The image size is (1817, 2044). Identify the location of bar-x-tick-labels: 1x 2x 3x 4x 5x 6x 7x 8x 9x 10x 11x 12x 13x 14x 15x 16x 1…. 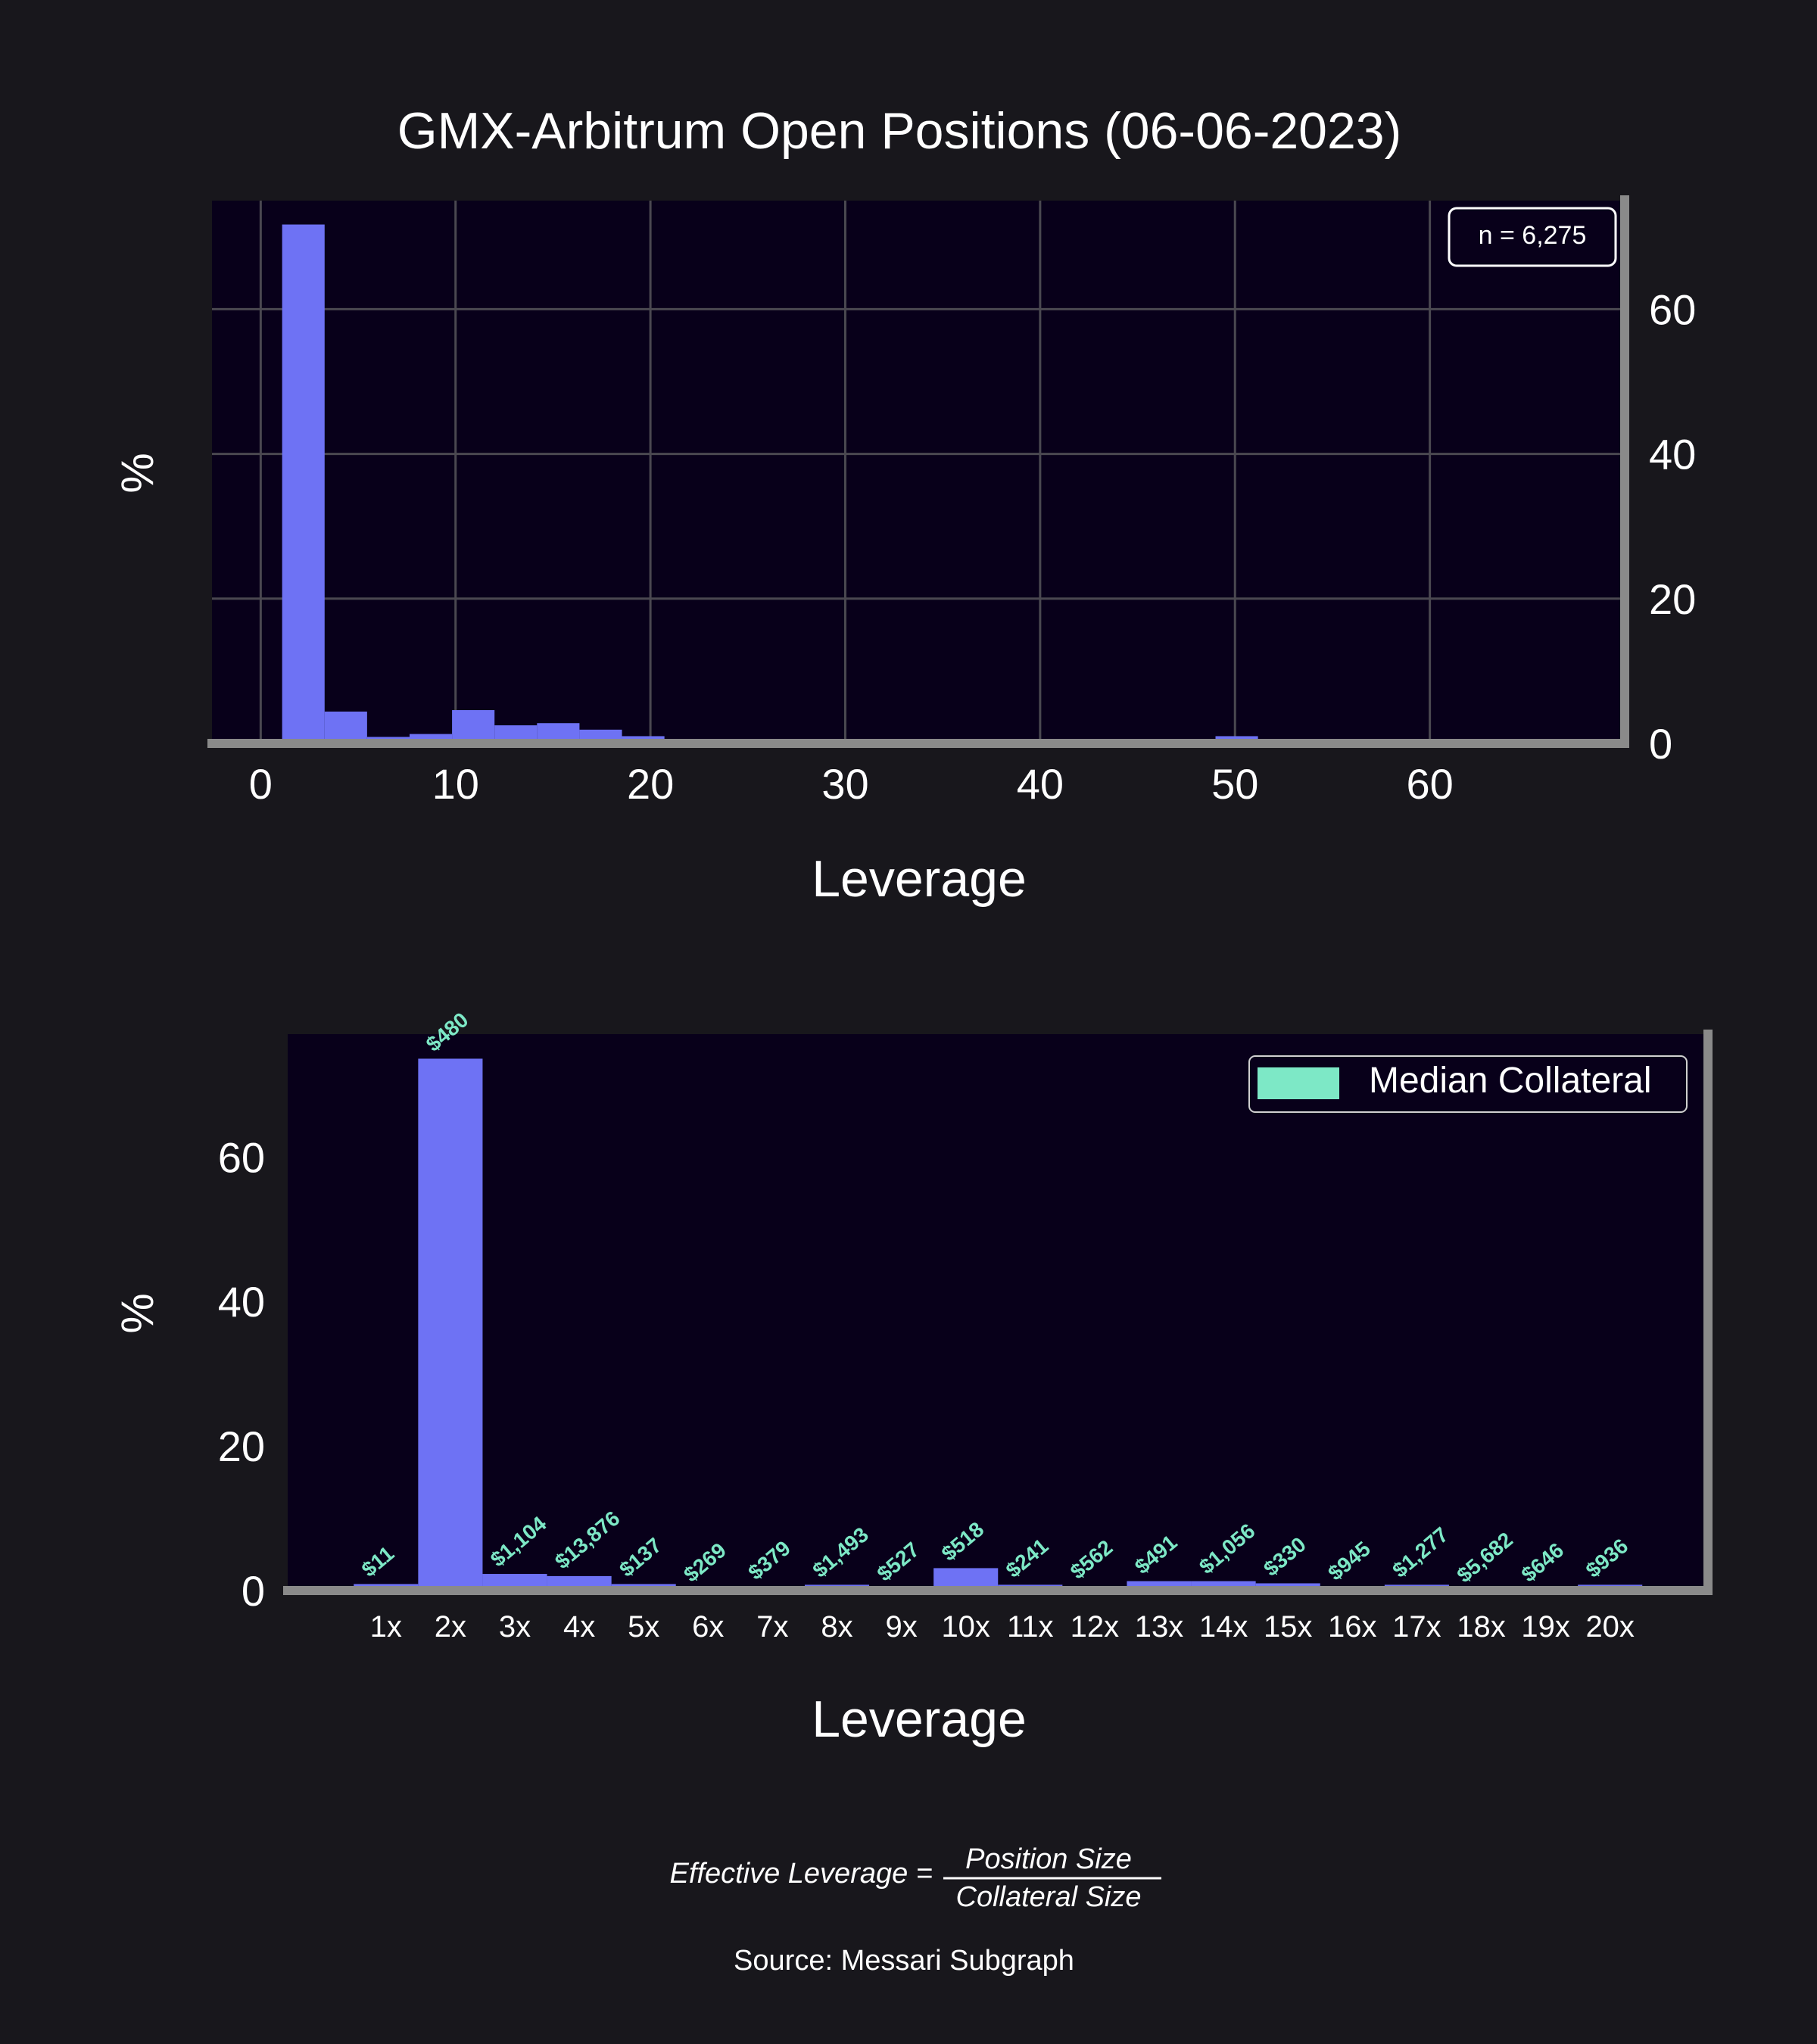
(1003, 1627).